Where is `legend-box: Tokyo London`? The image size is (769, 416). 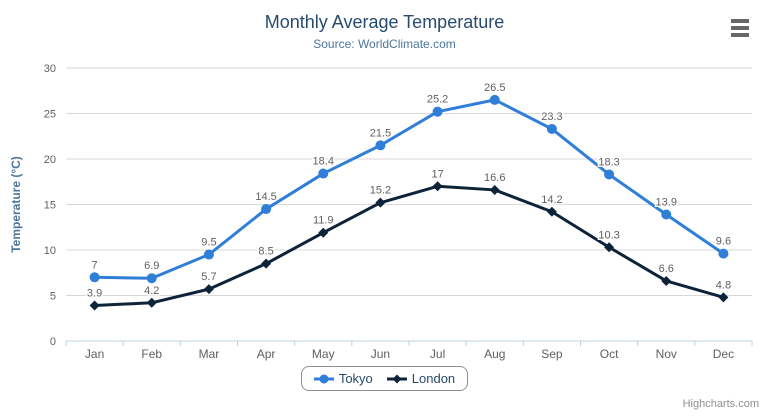
legend-box: Tokyo London is located at coordinates (384, 378).